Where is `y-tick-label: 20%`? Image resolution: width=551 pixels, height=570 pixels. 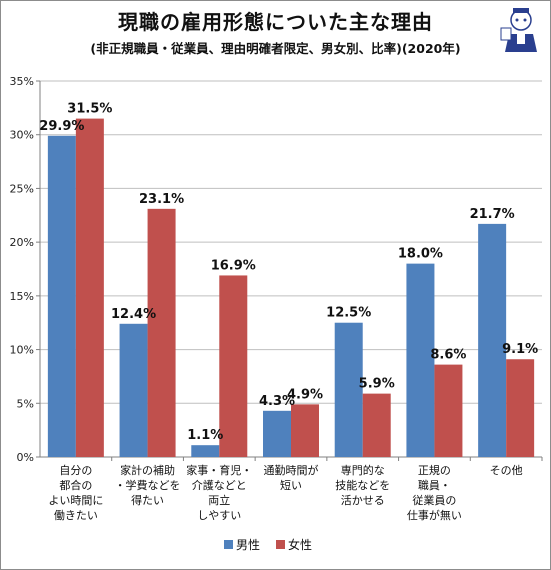
y-tick-label: 20% is located at coordinates (22, 242).